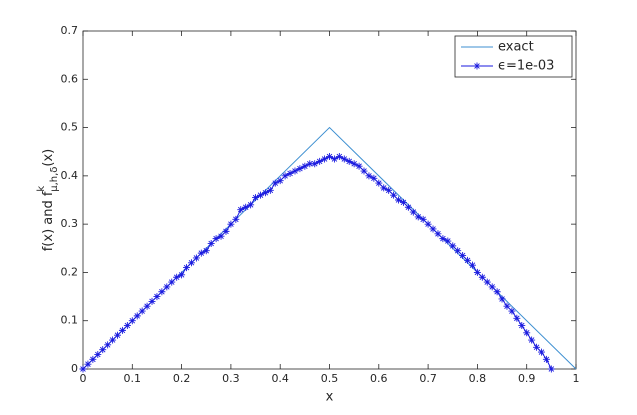 The width and height of the screenshot is (637, 415). I want to click on x-tick-label: 0.9, so click(527, 378).